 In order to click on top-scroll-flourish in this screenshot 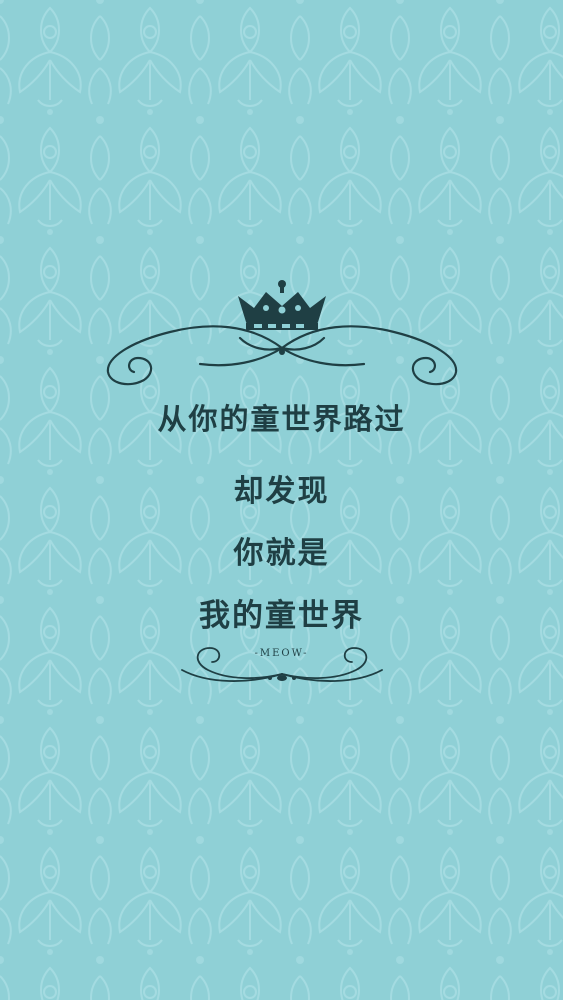, I will do `click(282, 355)`.